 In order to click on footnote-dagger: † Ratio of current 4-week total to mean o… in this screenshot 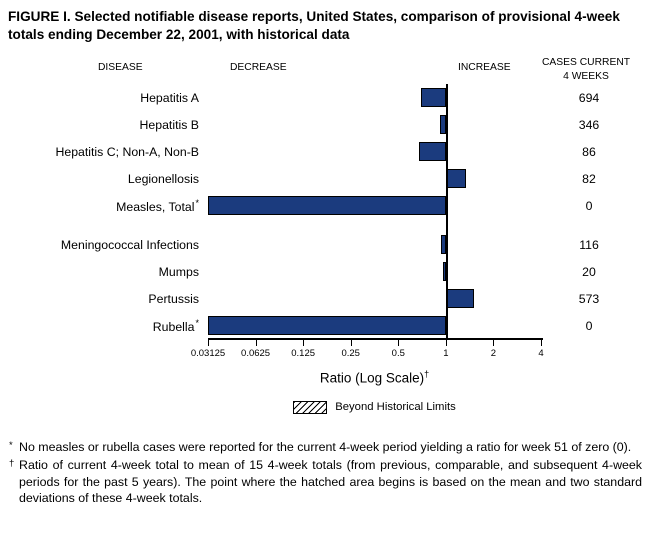, I will do `click(325, 481)`.